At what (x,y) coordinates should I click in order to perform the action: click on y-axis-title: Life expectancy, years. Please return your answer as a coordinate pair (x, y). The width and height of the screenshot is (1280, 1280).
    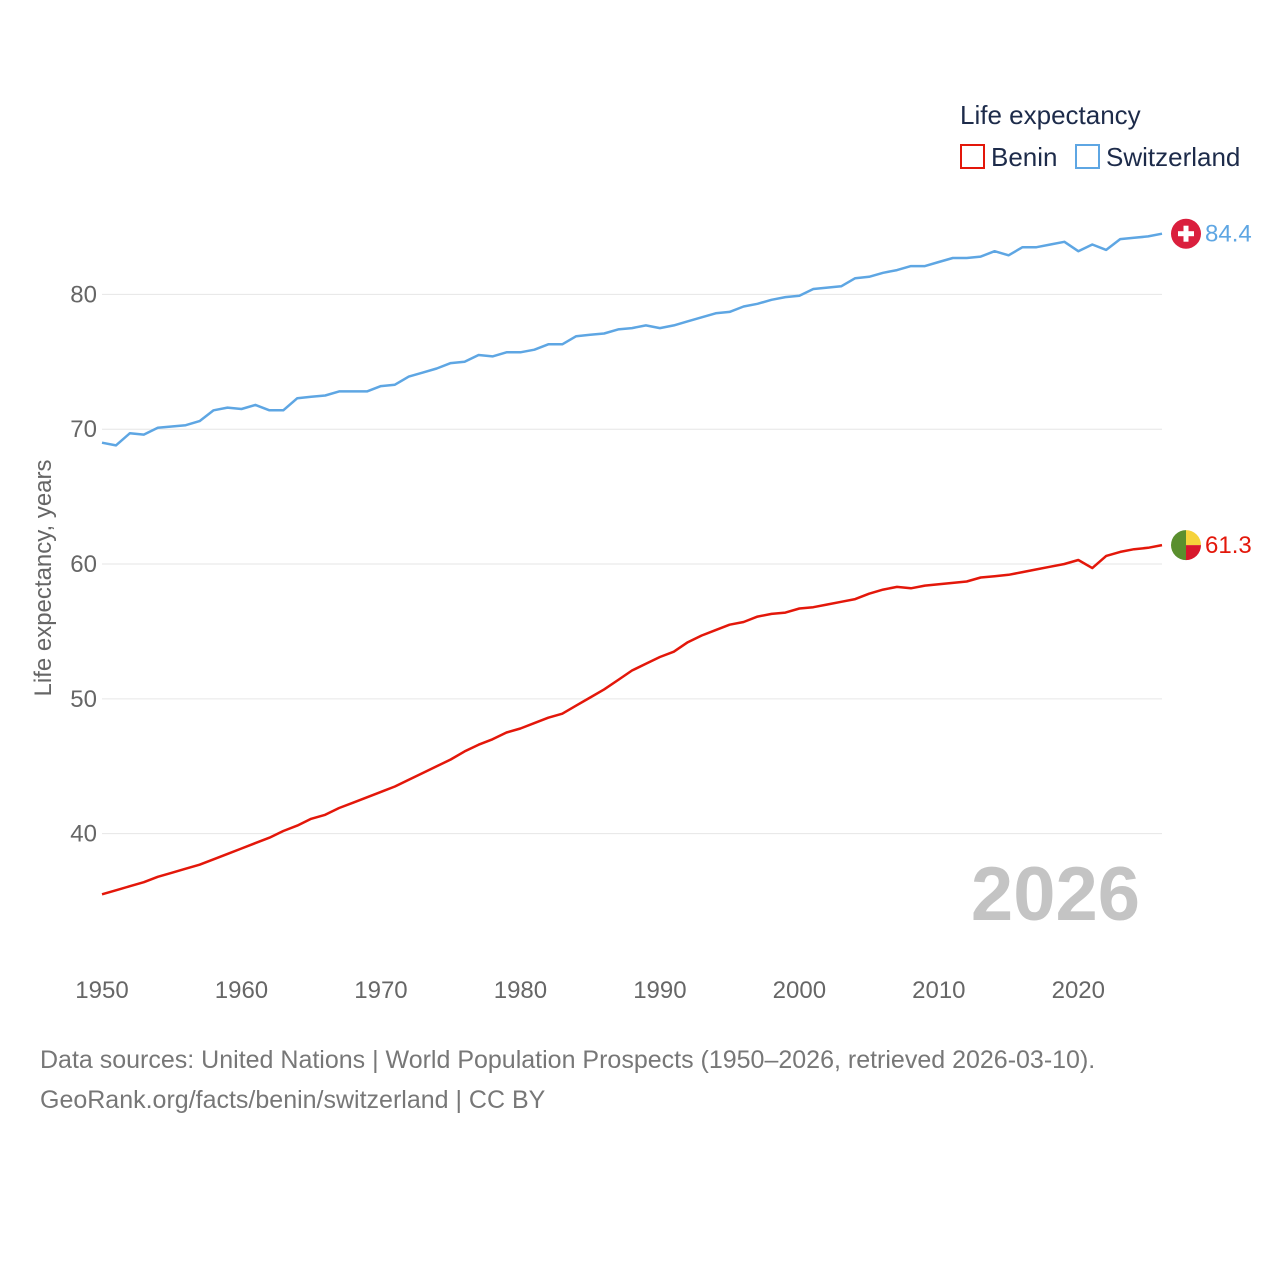
    Looking at the image, I should click on (43, 577).